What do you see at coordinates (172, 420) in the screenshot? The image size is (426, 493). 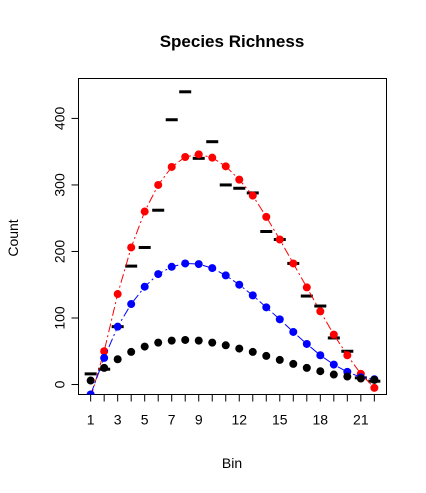 I see `x-tick-label-7: 7` at bounding box center [172, 420].